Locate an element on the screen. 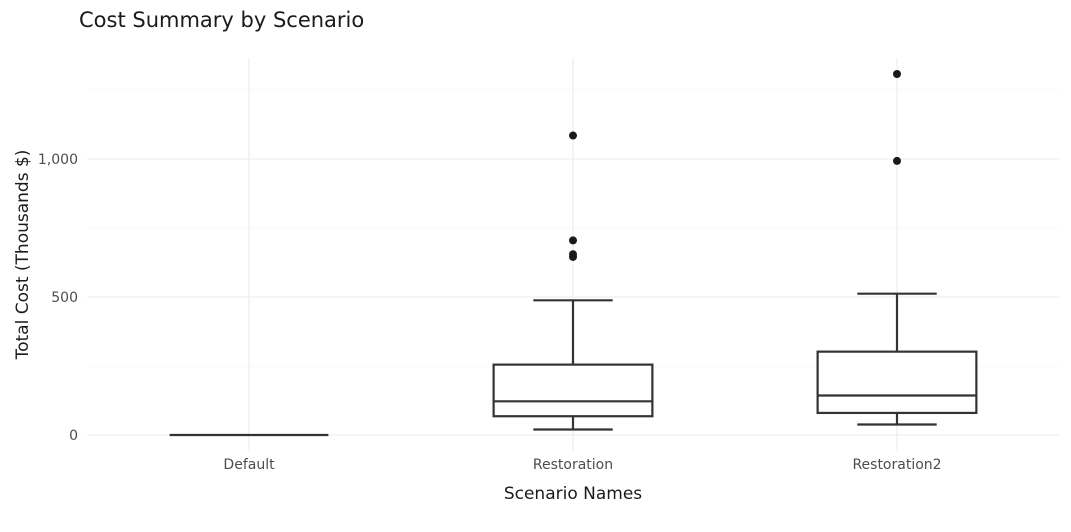 This screenshot has height=532, width=1071. y-axis-title: Total Cost (Thousands $) is located at coordinates (23, 255).